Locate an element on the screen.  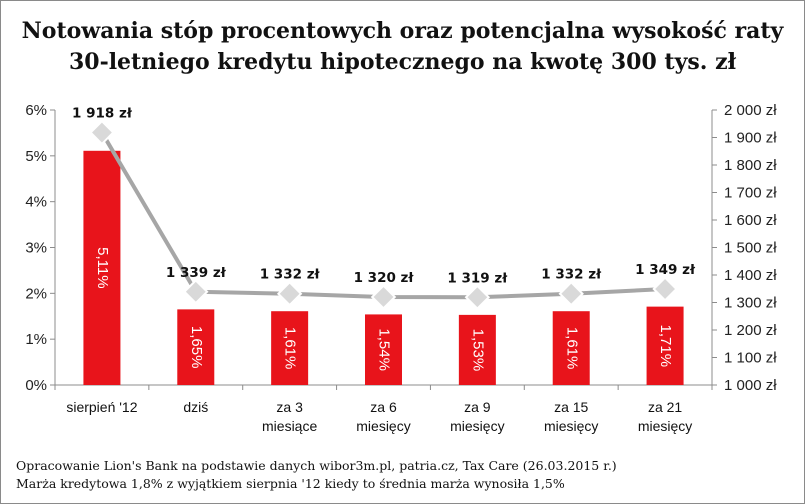
bar-value-label: 1,54% is located at coordinates (384, 349).